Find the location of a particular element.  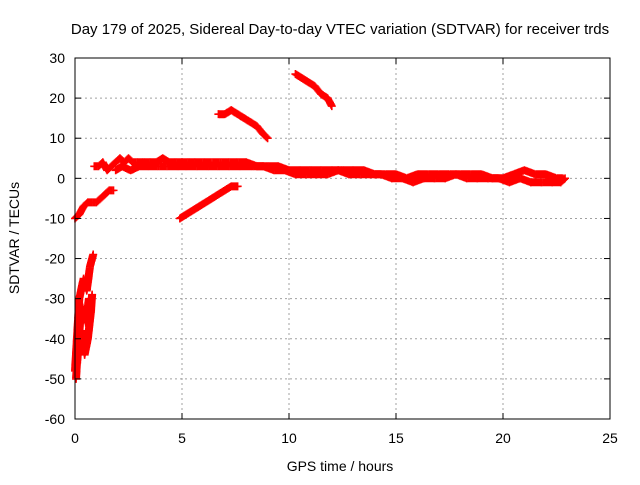

x-tick-label: 25 is located at coordinates (610, 438).